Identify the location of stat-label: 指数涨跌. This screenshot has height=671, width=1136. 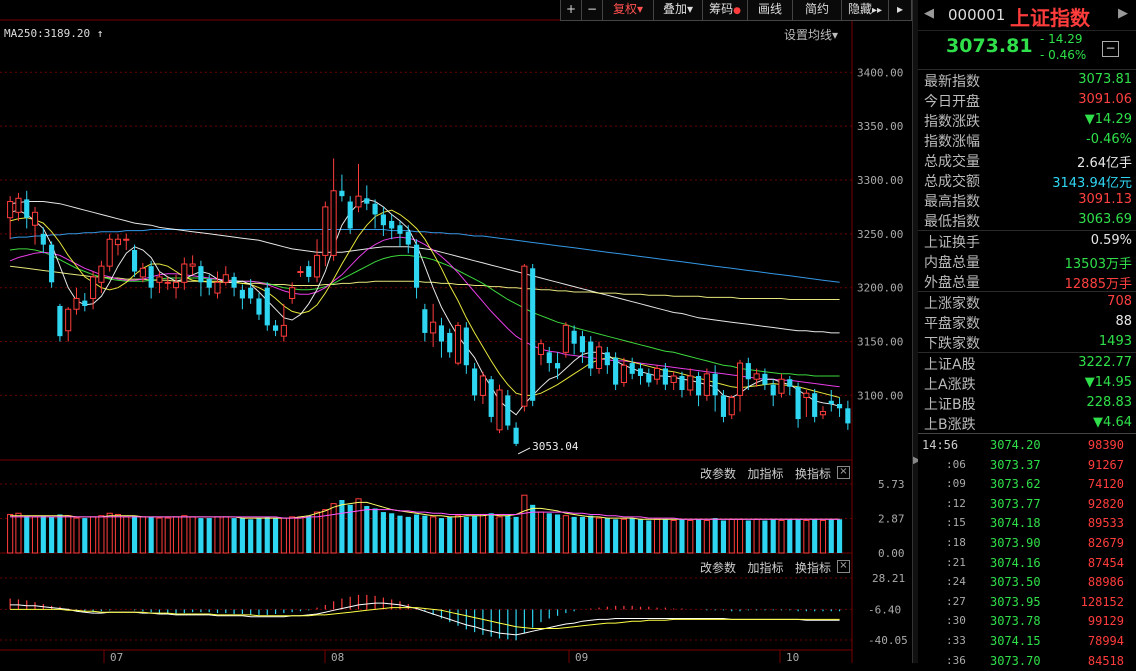
(952, 122).